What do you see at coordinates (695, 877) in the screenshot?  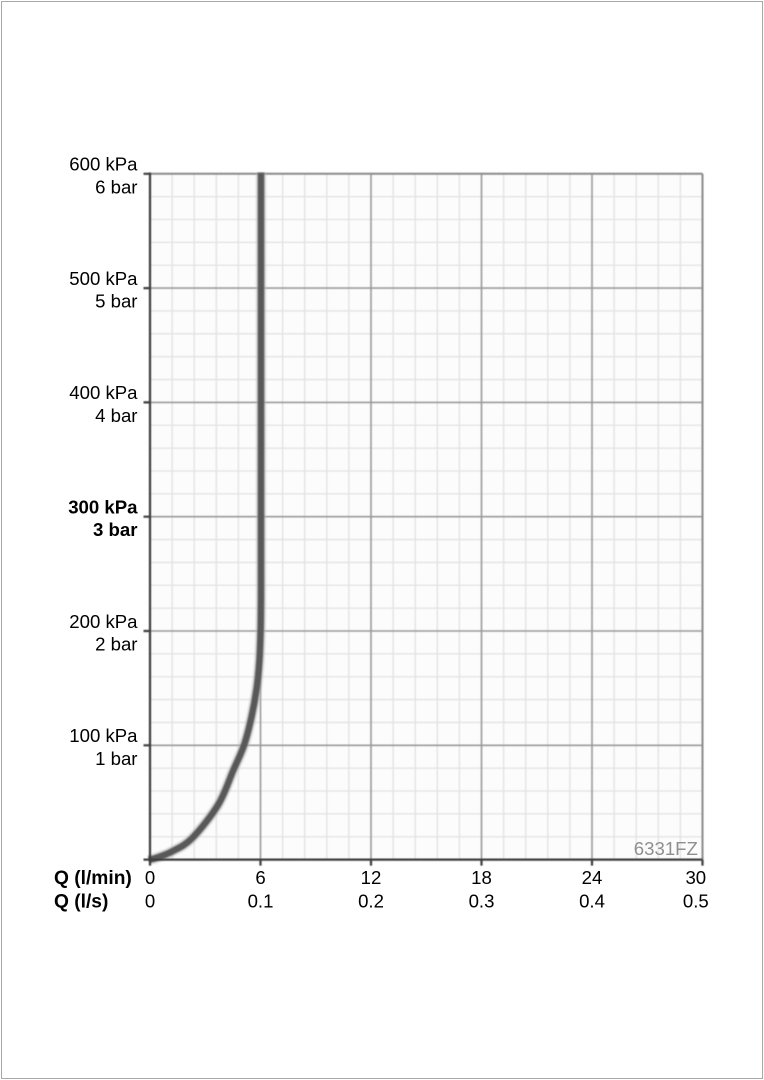 I see `svg-text: 30` at bounding box center [695, 877].